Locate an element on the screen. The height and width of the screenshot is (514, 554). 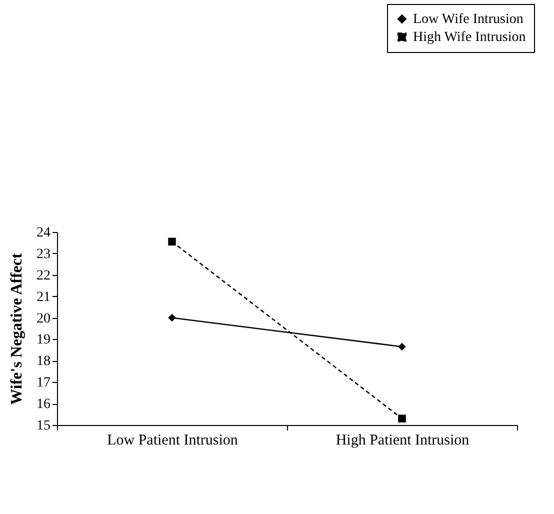
x-tick-label: High Patient Intrusion is located at coordinates (403, 440).